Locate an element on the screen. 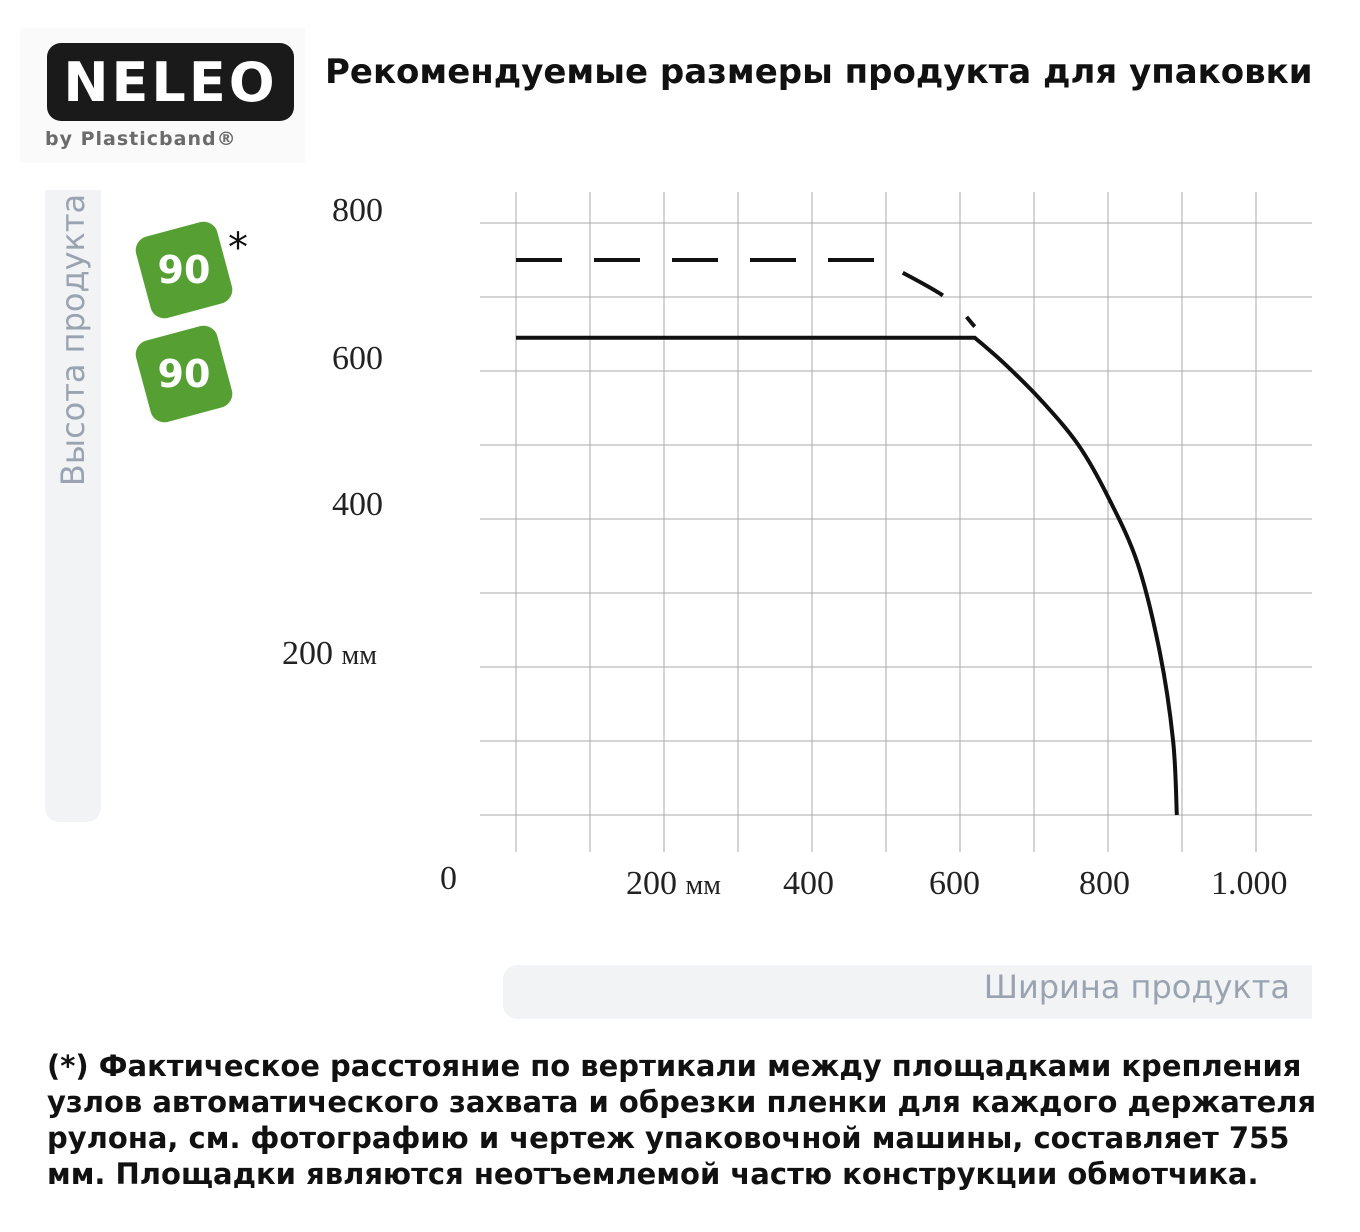  origin-label: 0 is located at coordinates (448, 878).